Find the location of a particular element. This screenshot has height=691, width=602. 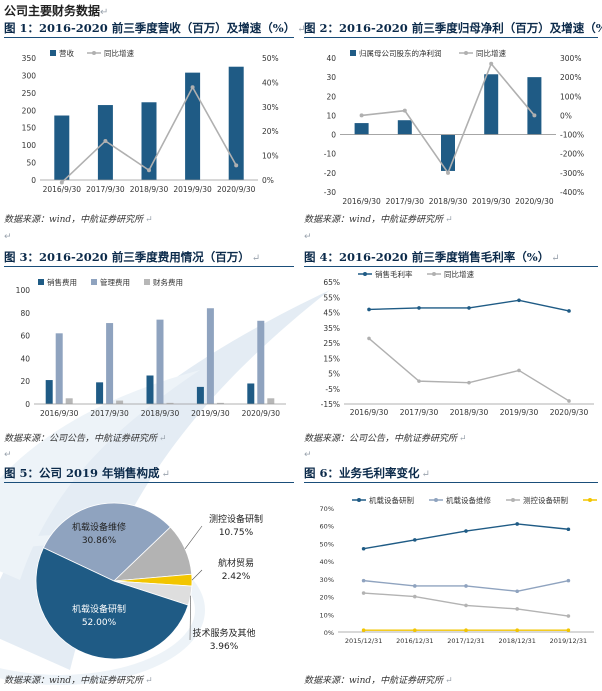

fig5-slice-name-3: 技术服务及其他 is located at coordinates (223, 633).